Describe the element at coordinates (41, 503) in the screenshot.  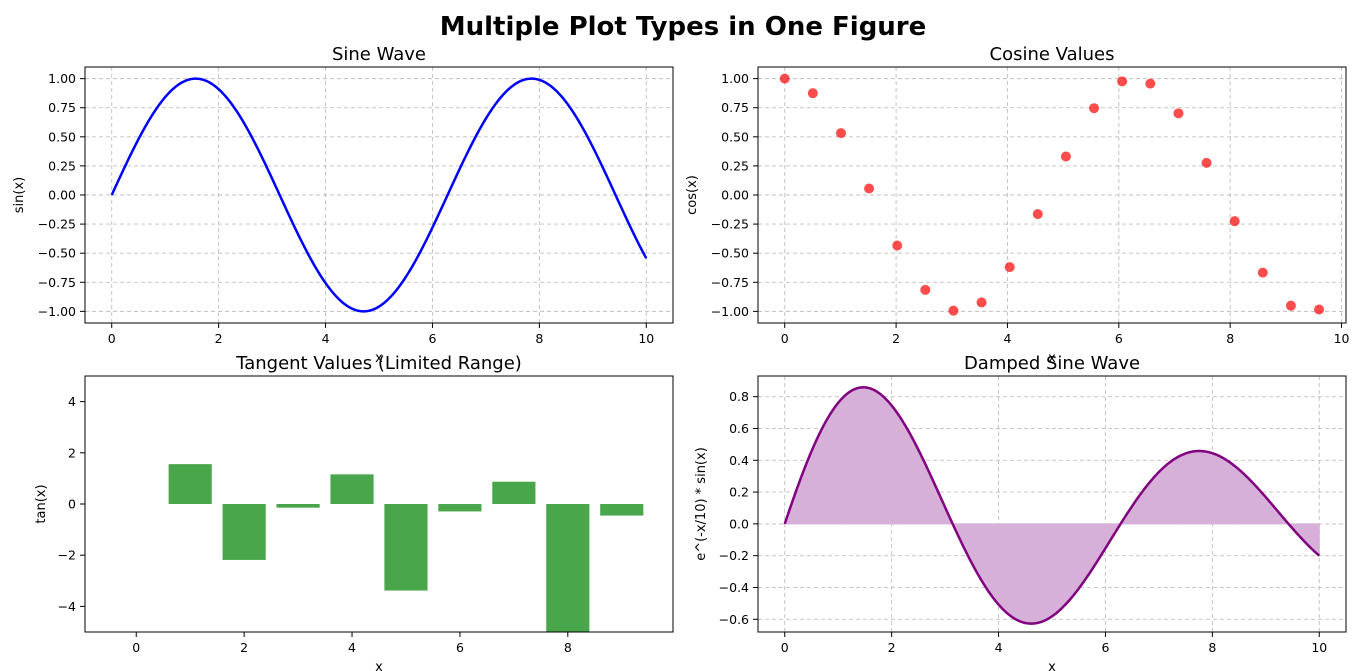
I see `y-axis-label: tan(x)` at that location.